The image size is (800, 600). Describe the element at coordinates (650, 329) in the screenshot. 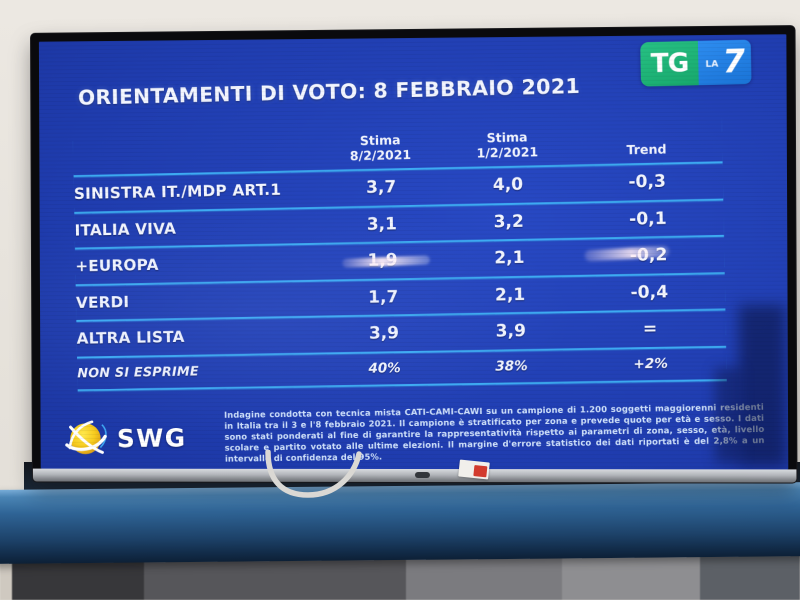

I see `trend-value: =` at that location.